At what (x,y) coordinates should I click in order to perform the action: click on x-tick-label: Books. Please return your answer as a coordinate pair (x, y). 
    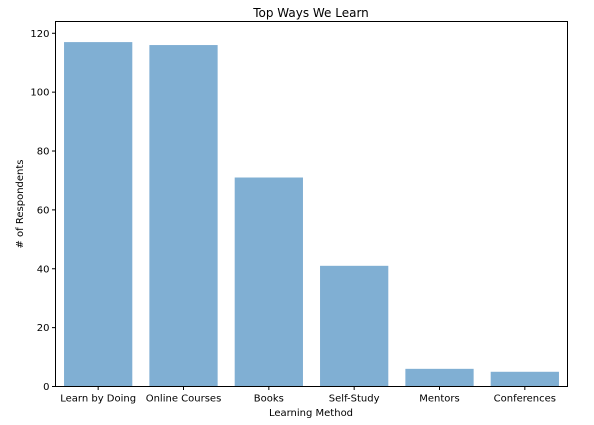
    Looking at the image, I should click on (269, 399).